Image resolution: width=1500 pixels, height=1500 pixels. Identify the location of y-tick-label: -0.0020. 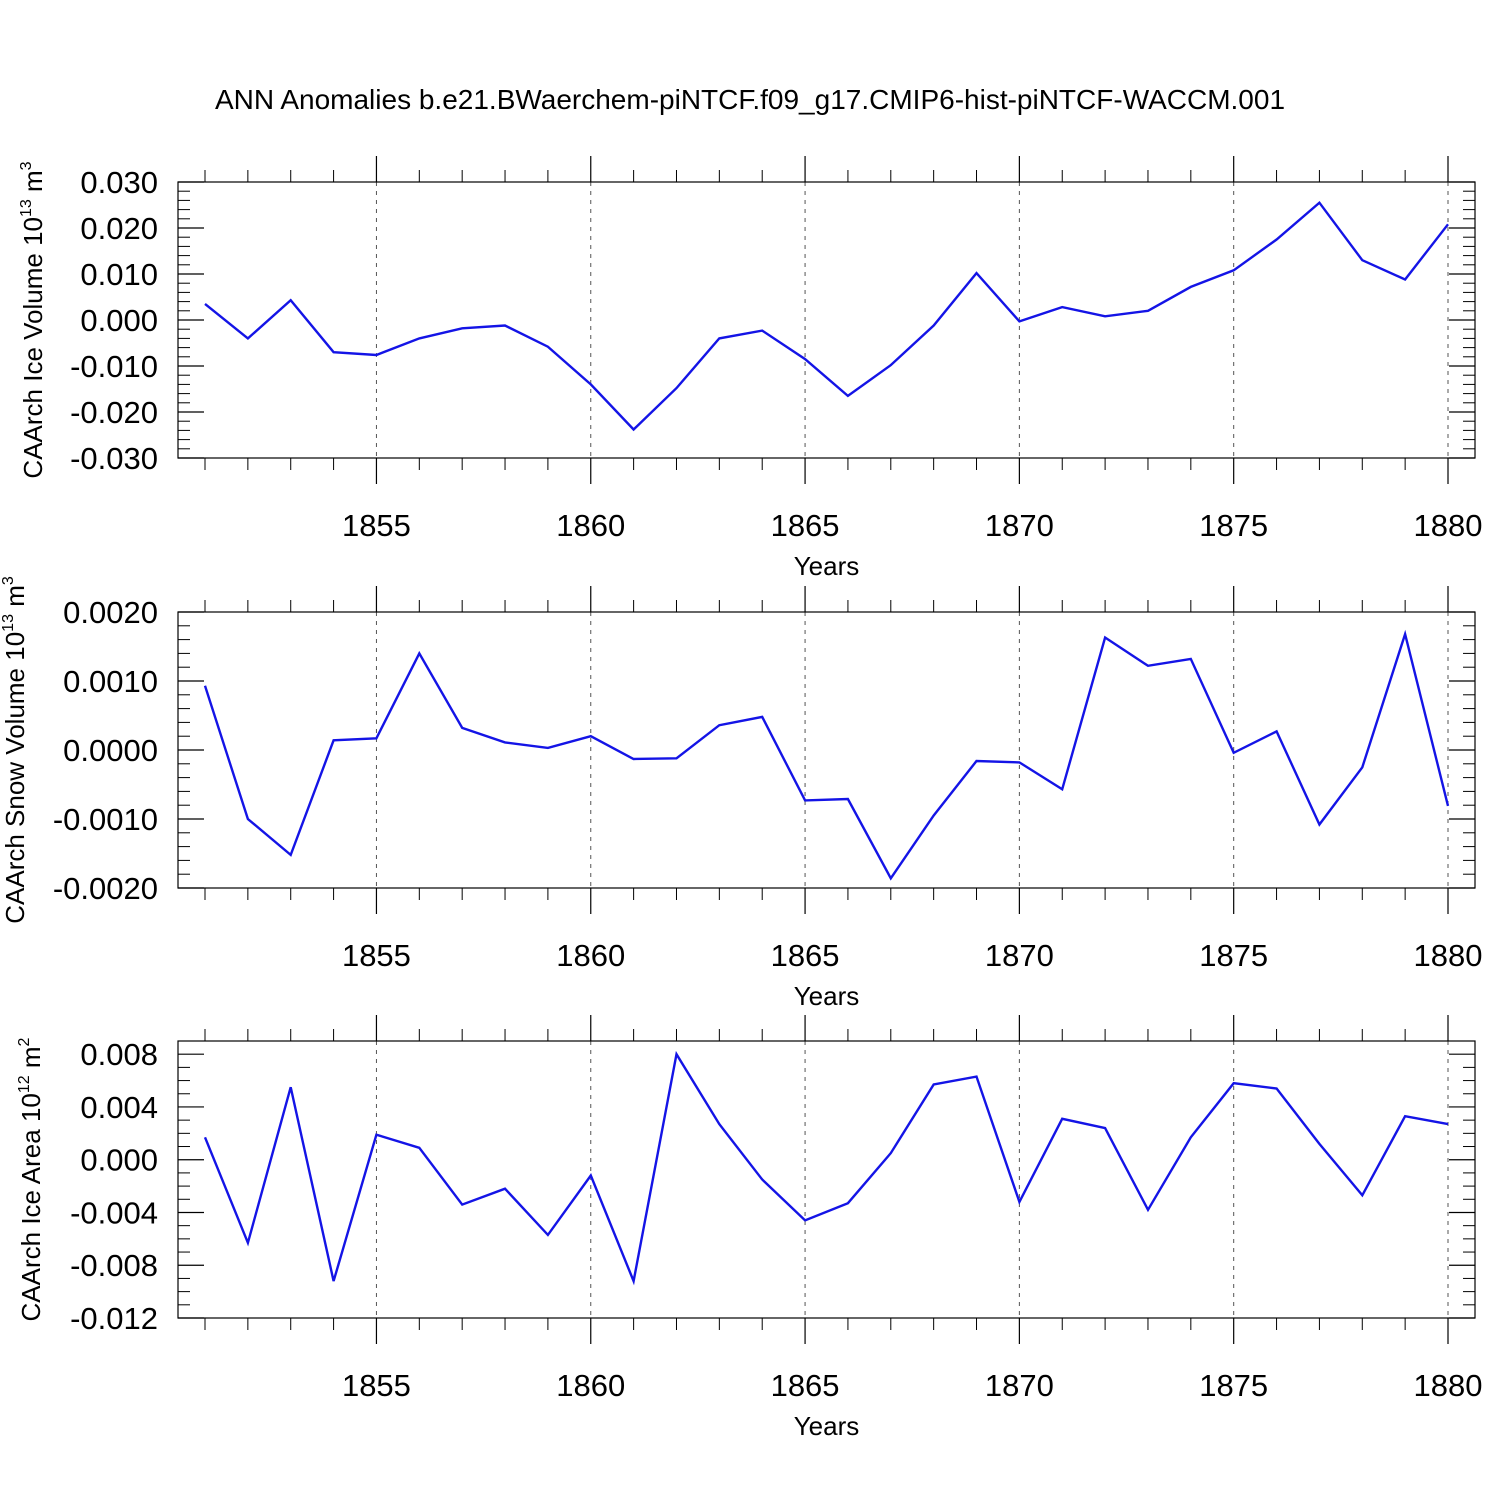
(105, 888).